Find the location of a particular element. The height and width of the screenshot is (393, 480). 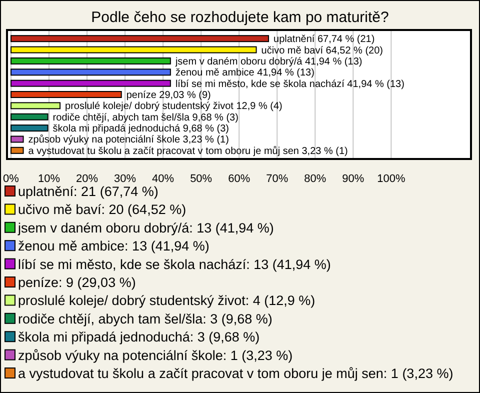

legend-label: jsem v daném oboru dobrý/á: 13 (41,94 %) is located at coordinates (145, 228).